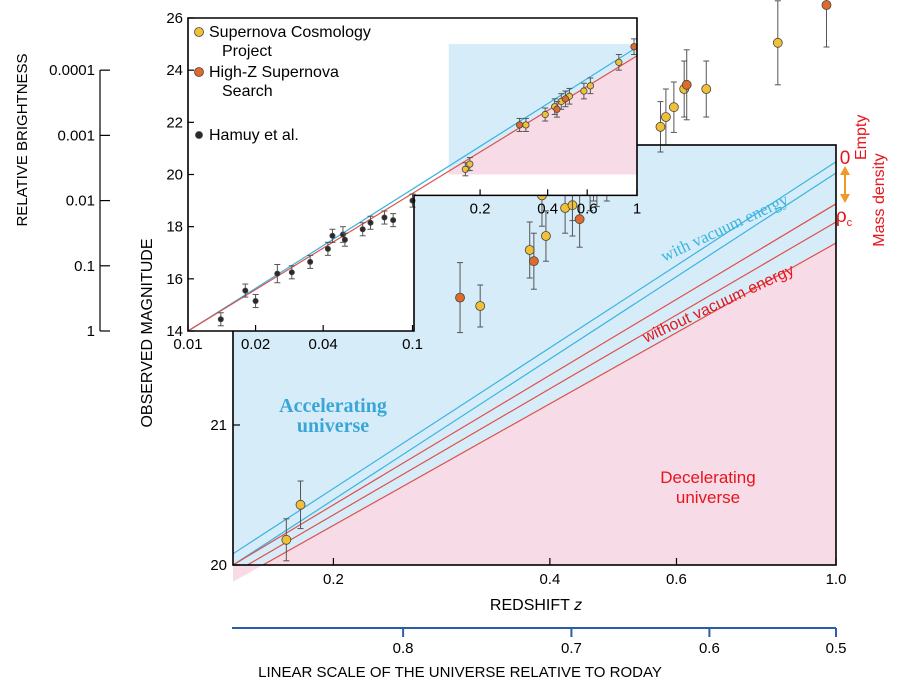  Describe the element at coordinates (539, 642) in the screenshot. I see `linear-scale-axis: 0.8 0.7 0.6 0.5` at that location.